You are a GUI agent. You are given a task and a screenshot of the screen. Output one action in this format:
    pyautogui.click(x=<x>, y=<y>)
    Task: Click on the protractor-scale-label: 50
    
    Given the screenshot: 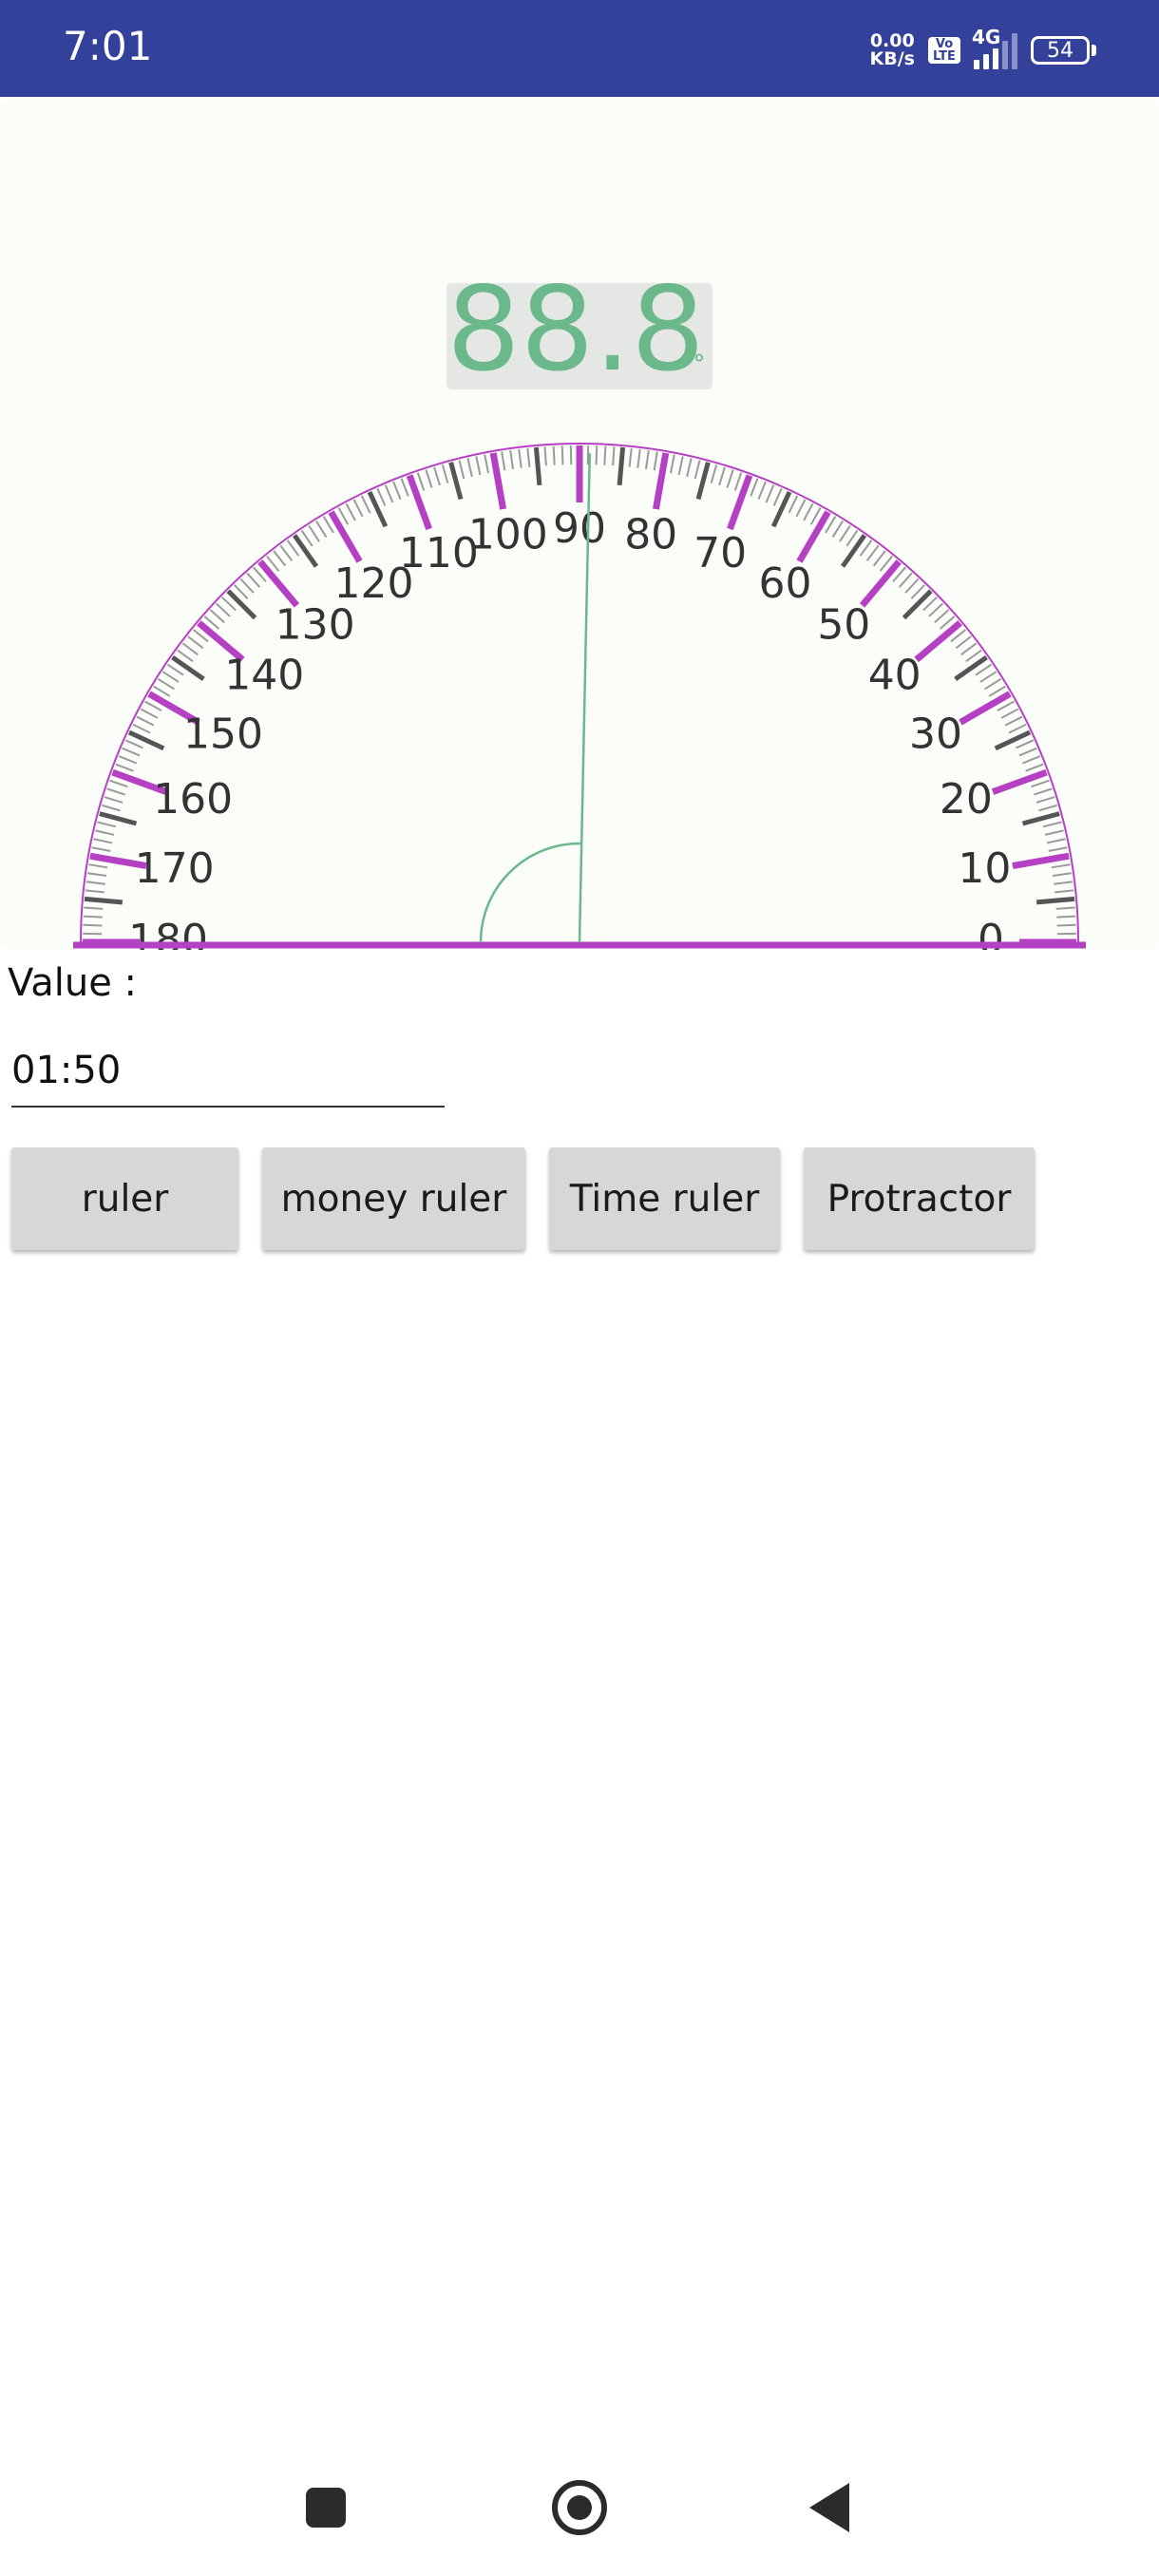 What is the action you would take?
    pyautogui.click(x=843, y=624)
    